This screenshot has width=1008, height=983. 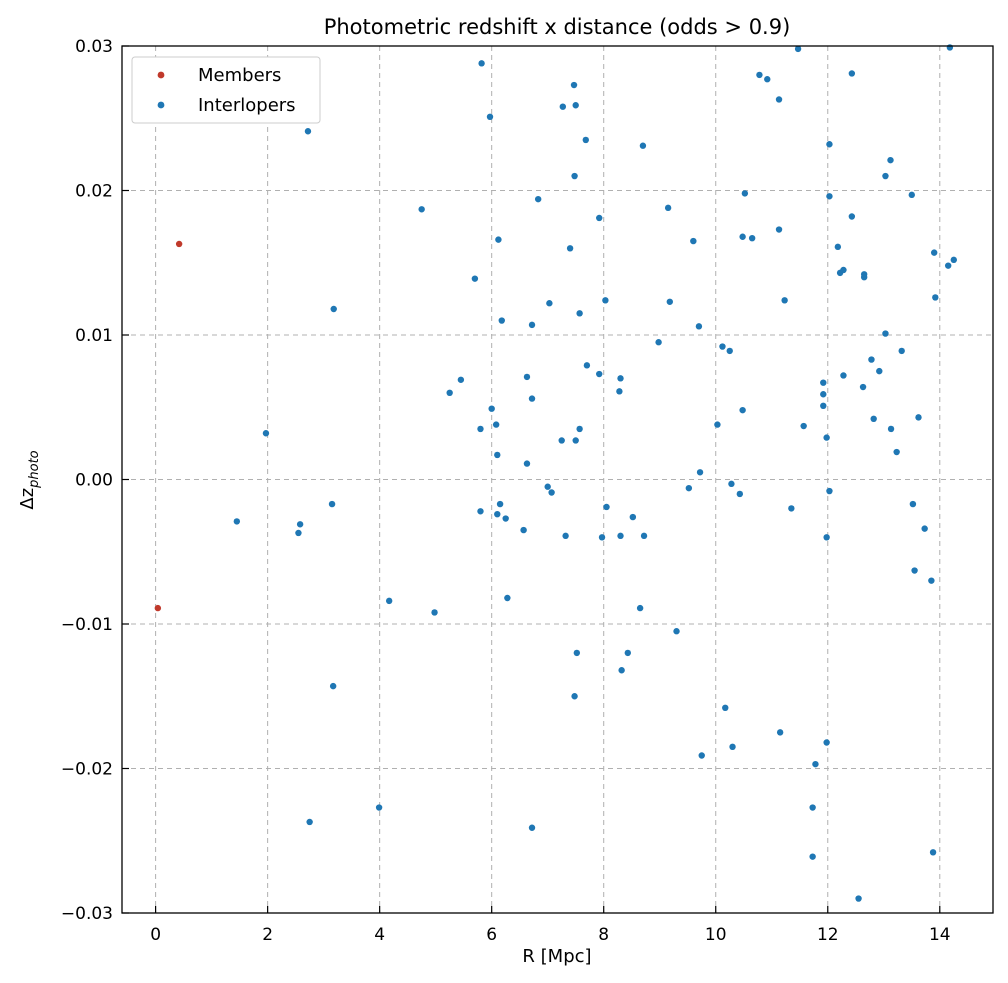 I want to click on x-tick-label: 12, so click(x=828, y=935).